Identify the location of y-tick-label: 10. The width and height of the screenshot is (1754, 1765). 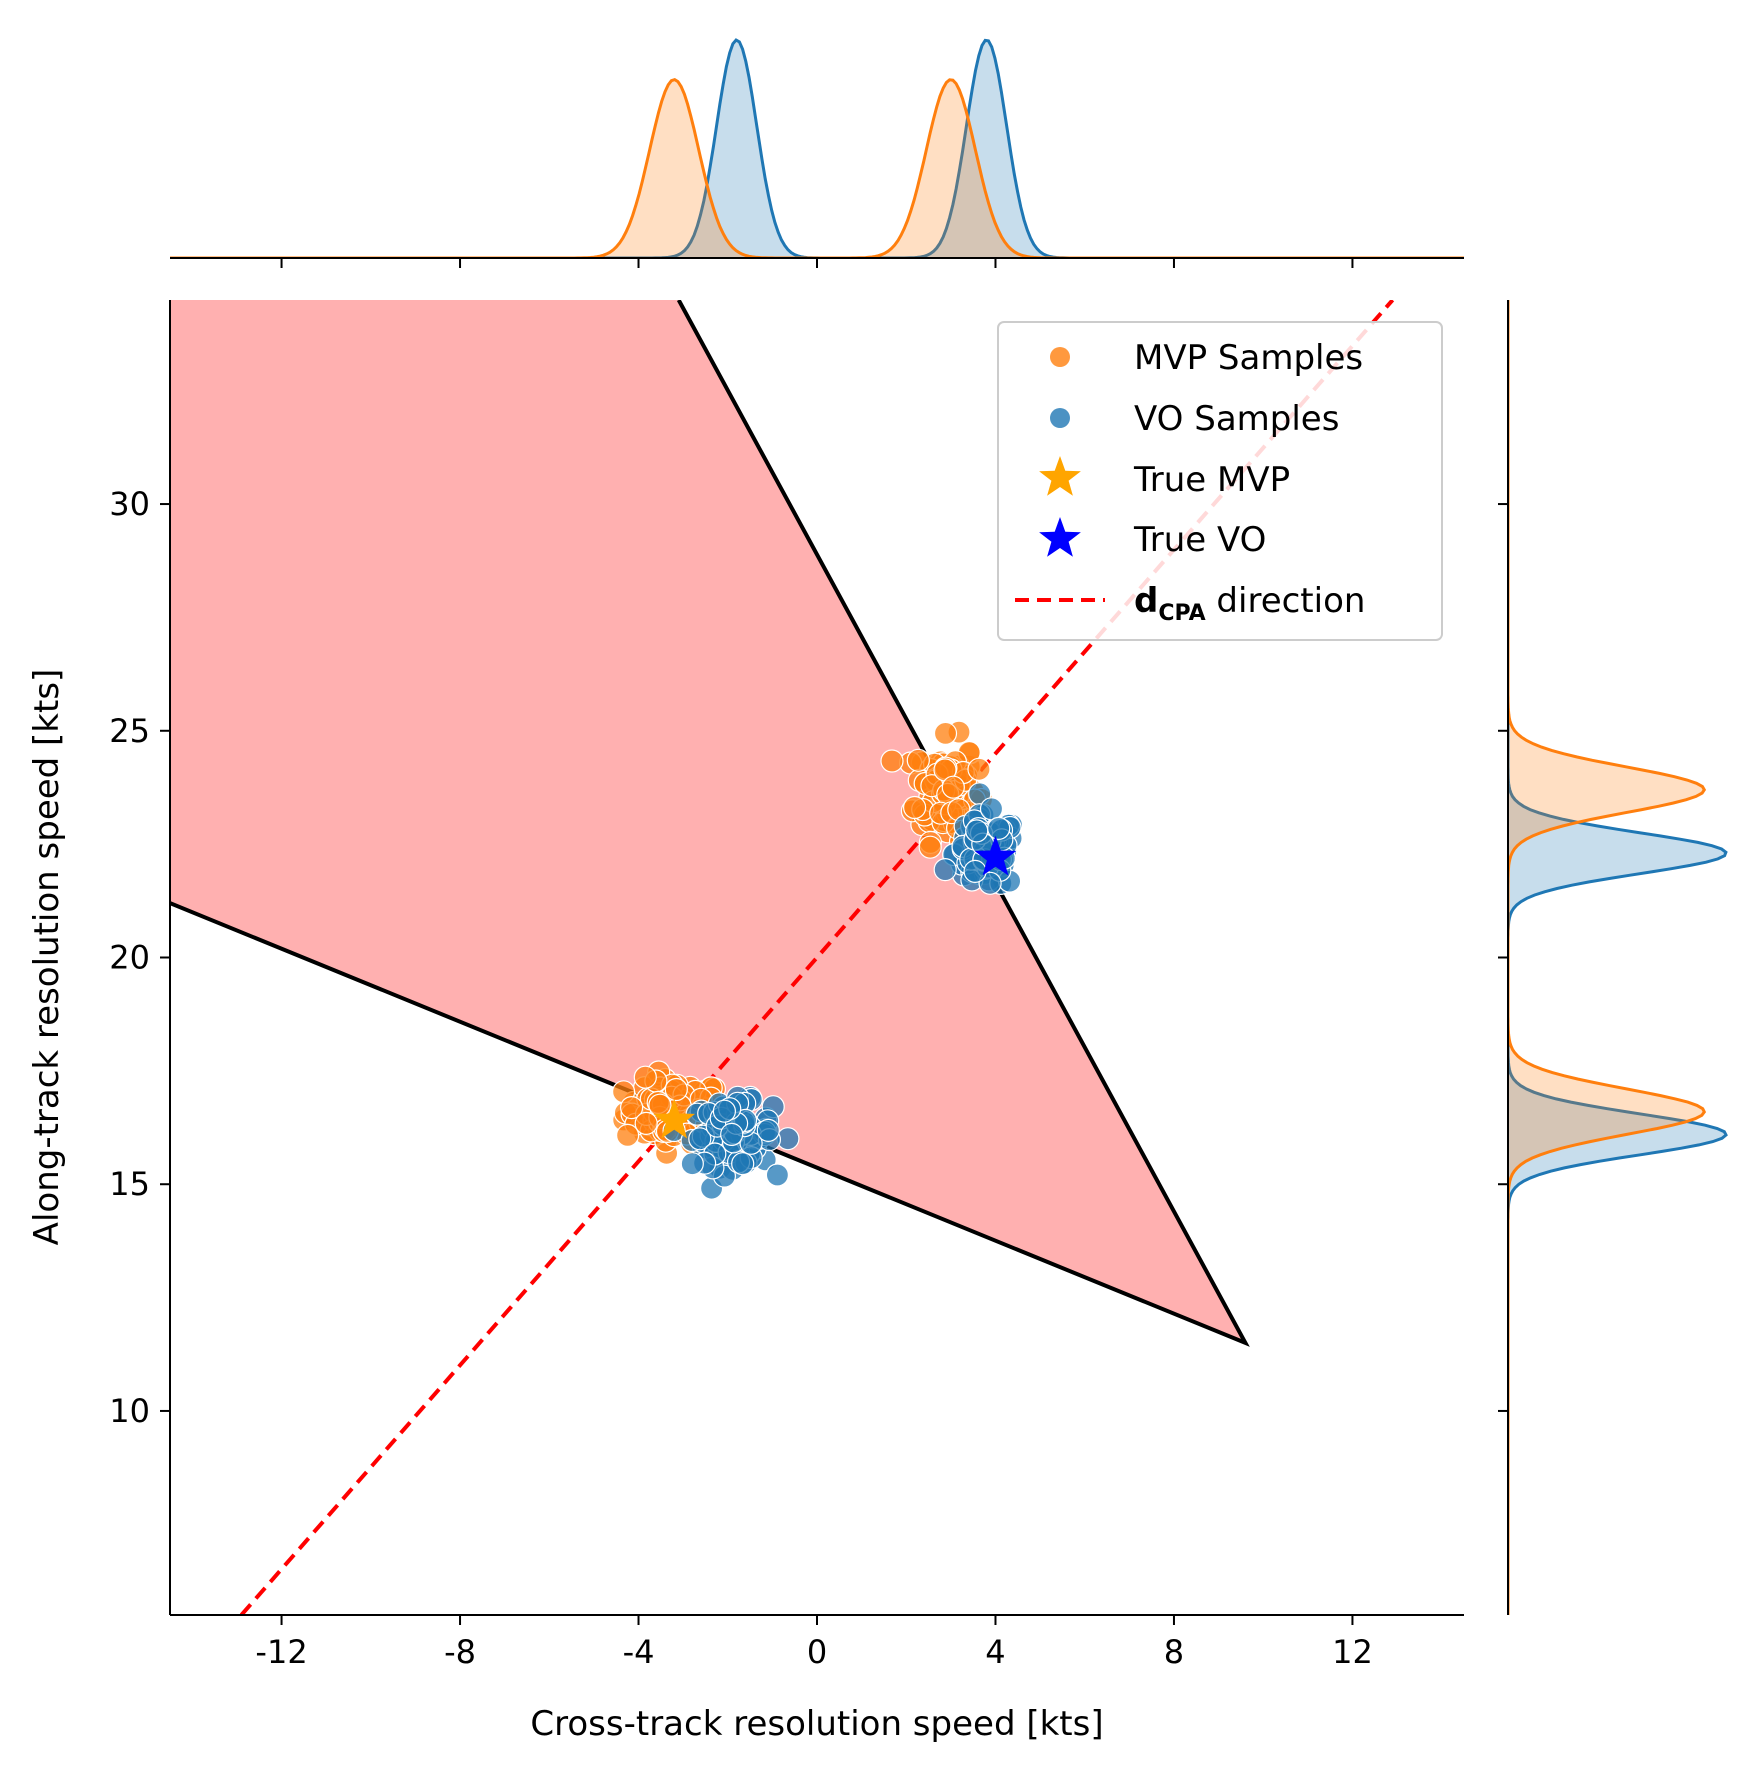
(129, 1411).